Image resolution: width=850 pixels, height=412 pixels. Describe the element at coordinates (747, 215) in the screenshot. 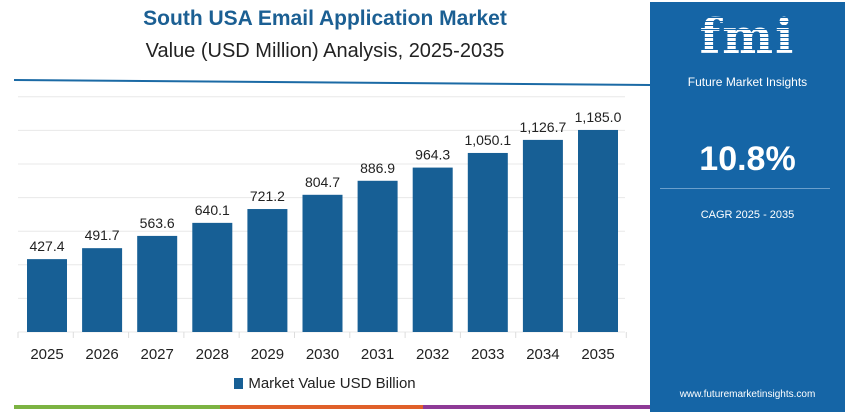

I see `cagr-label: CAGR 2025 - 2035` at that location.